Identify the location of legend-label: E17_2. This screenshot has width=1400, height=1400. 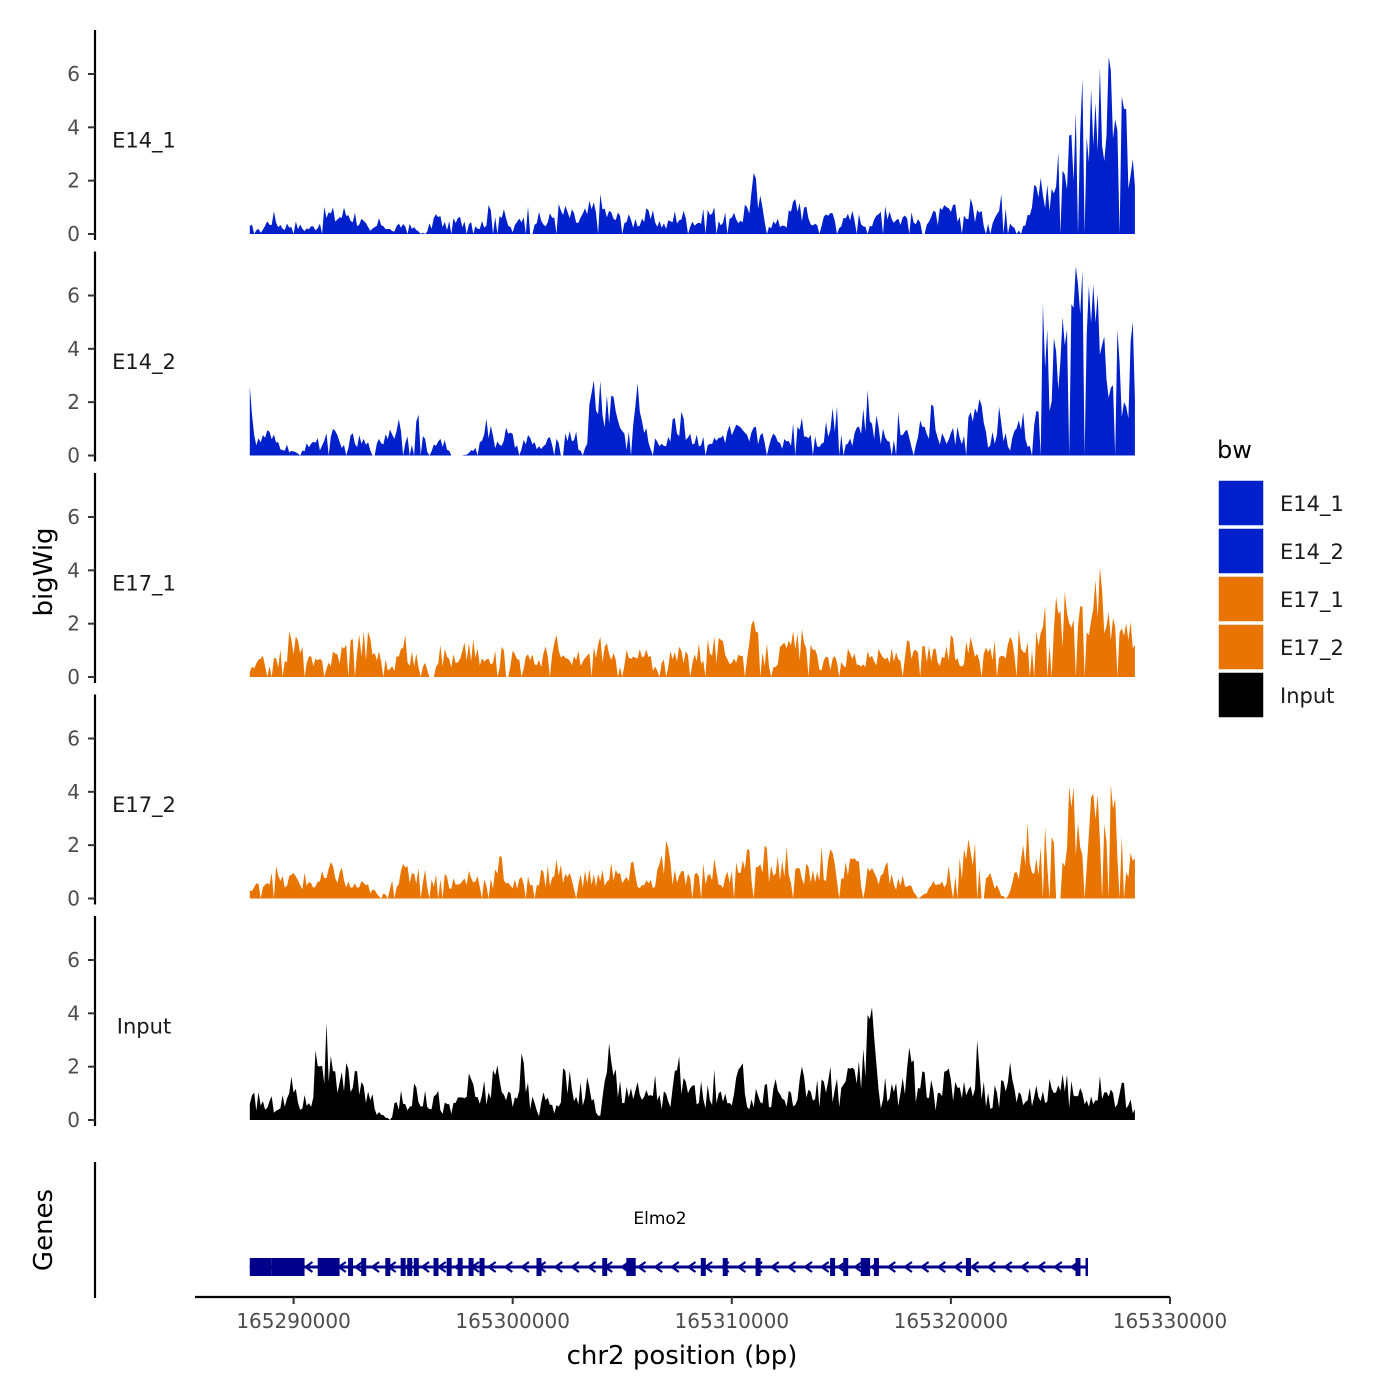
(1312, 648).